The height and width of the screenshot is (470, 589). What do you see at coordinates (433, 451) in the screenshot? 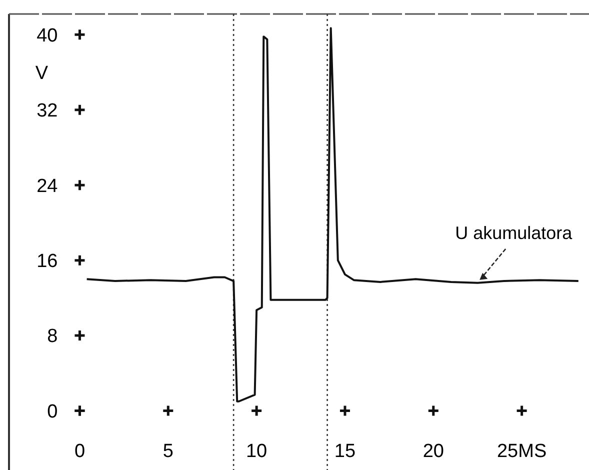
I see `x-tick-label: 20` at bounding box center [433, 451].